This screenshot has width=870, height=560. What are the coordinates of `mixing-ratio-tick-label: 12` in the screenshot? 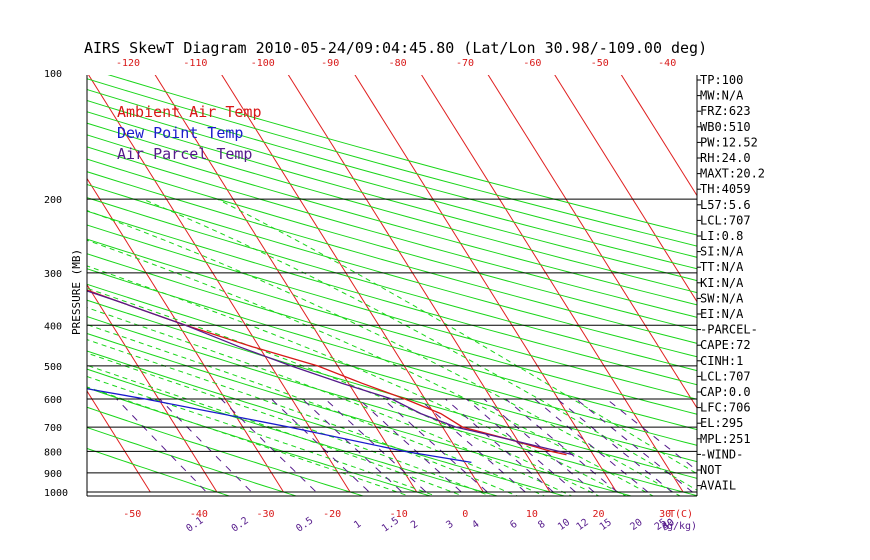 It's located at (583, 525).